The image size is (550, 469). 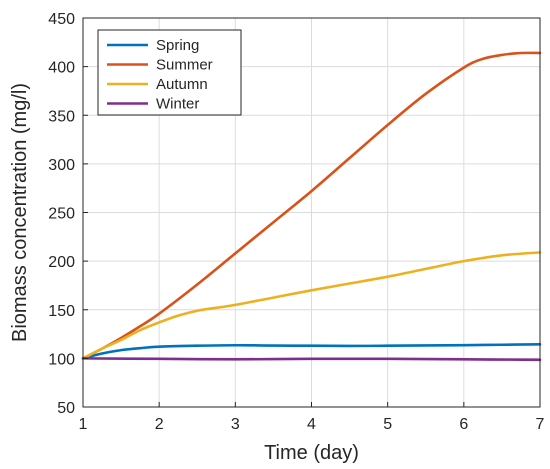 What do you see at coordinates (235, 424) in the screenshot?
I see `x-tick-label: 3` at bounding box center [235, 424].